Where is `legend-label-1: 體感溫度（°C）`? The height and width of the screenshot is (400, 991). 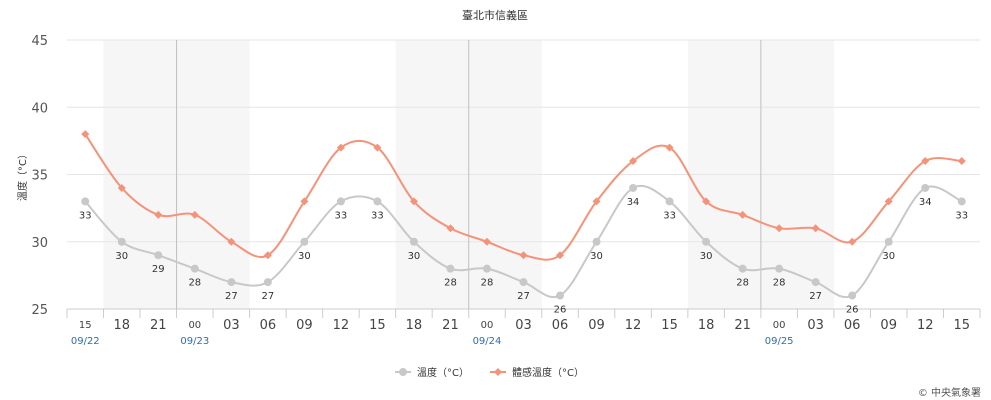
legend-label-1: 體感溫度（°C） is located at coordinates (548, 372).